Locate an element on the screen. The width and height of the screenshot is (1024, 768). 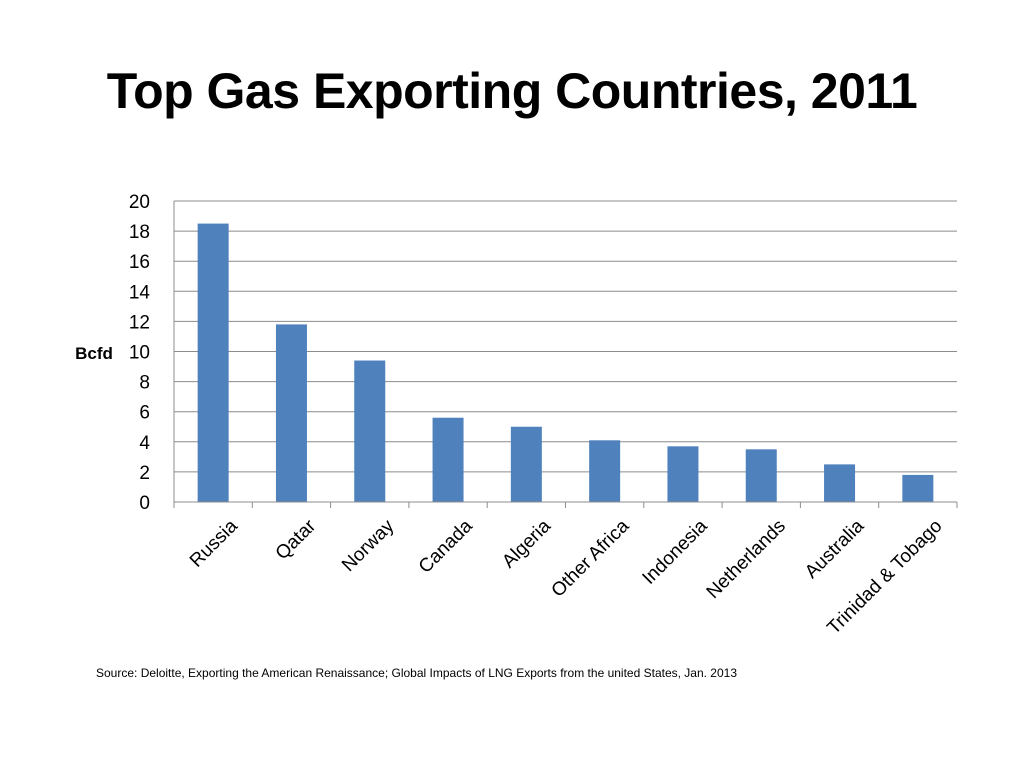
y-axis-label: Bcfd is located at coordinates (94, 353).